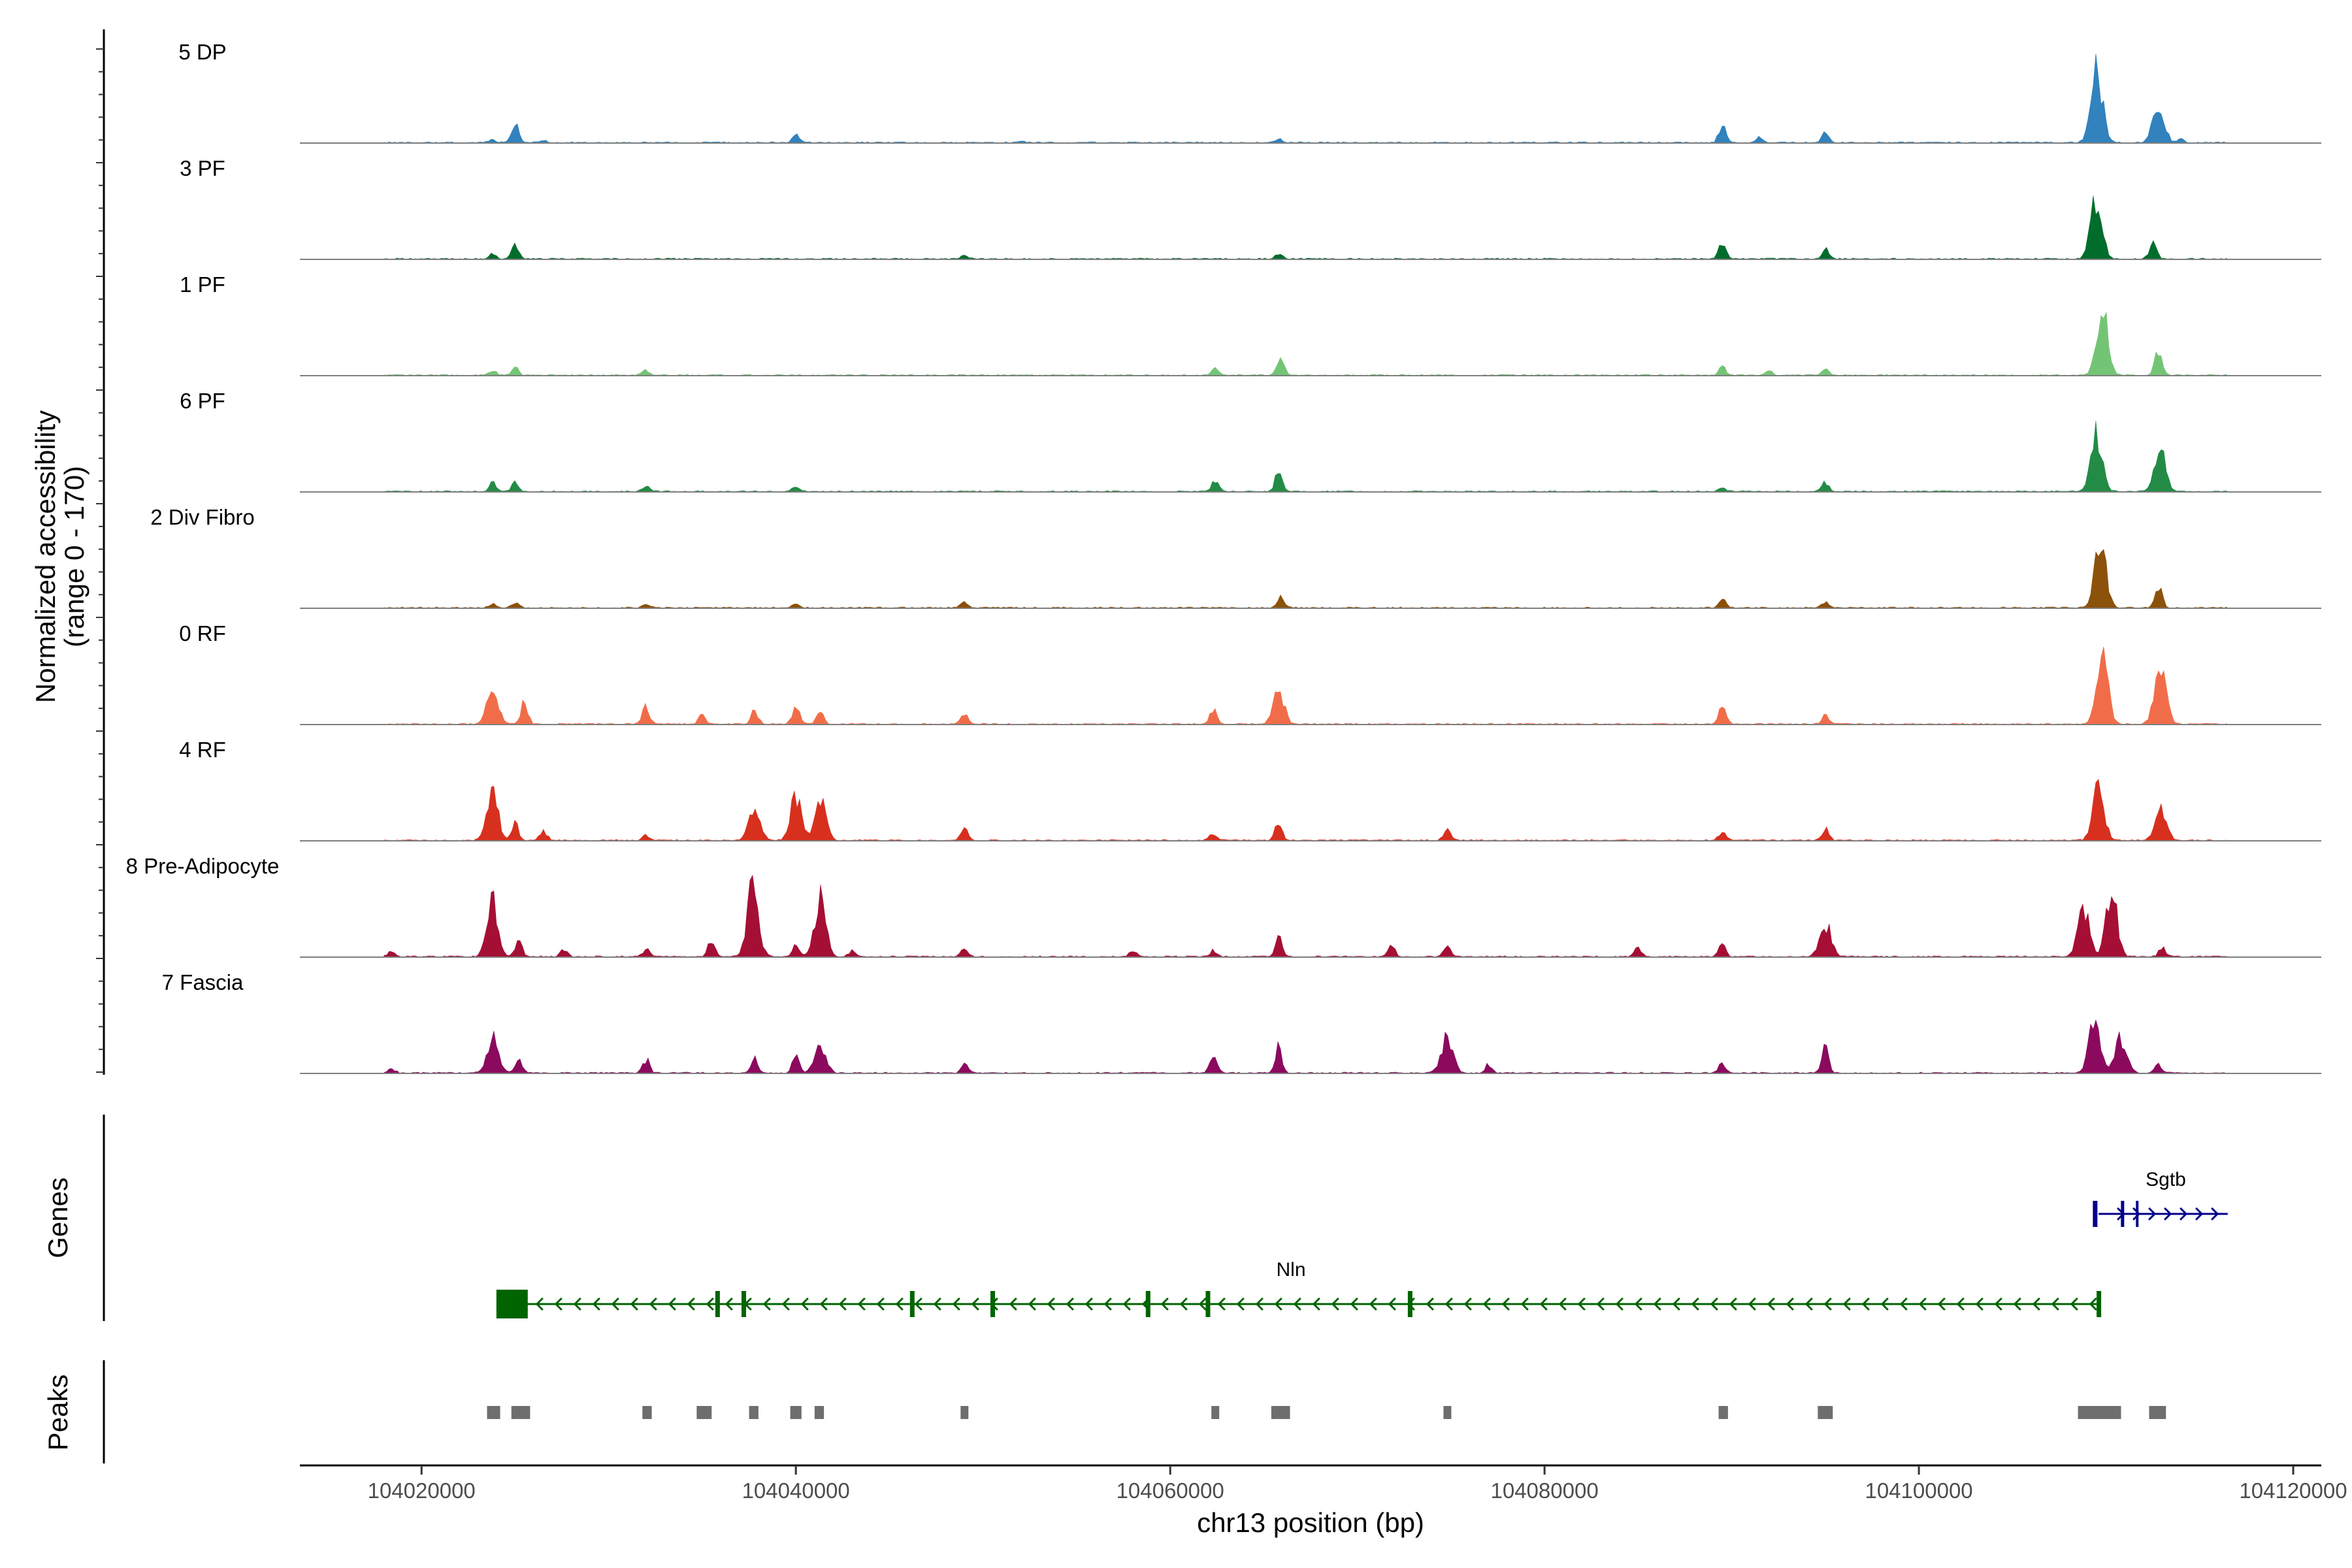 The height and width of the screenshot is (1568, 2352). Describe the element at coordinates (203, 866) in the screenshot. I see `track-label: 8 Pre-Adipocyte` at that location.